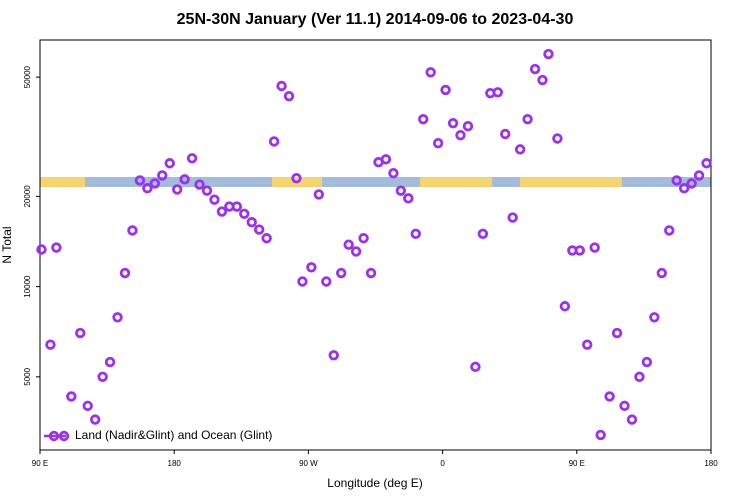  What do you see at coordinates (375, 182) in the screenshot?
I see `ocean-strip` at bounding box center [375, 182].